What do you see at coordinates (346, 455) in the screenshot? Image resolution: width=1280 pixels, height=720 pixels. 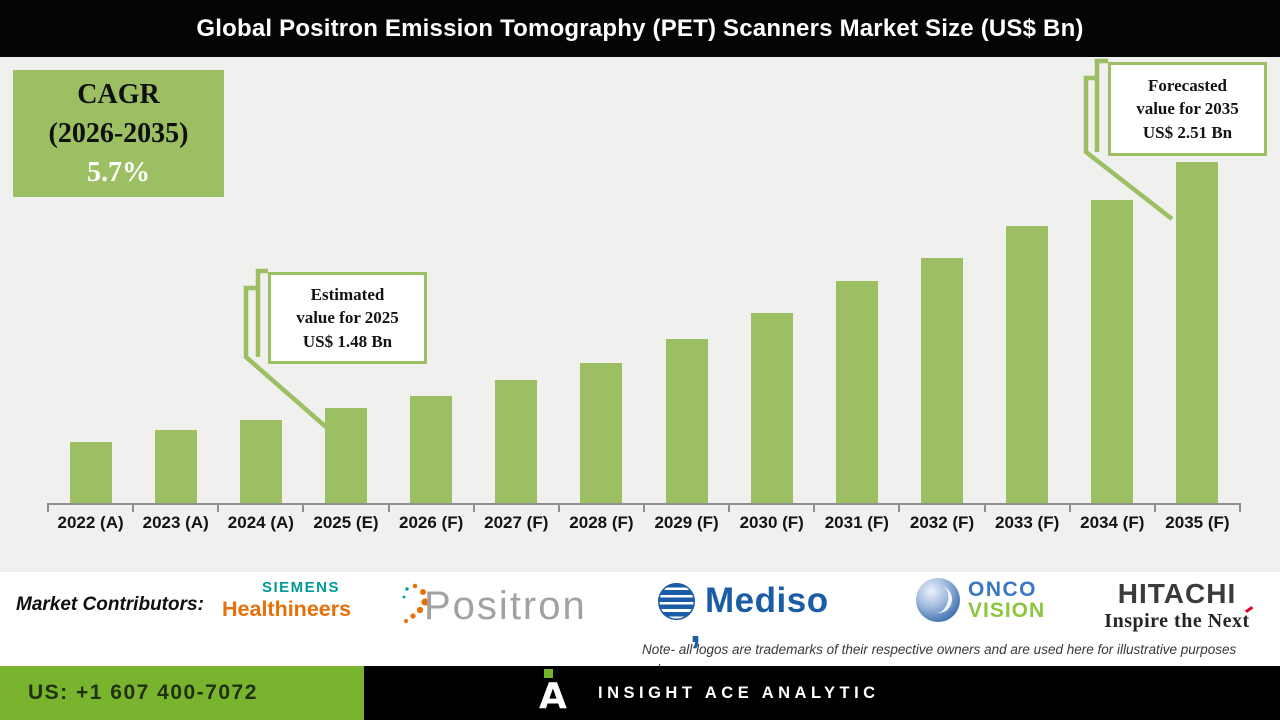 I see `bar-2025 (E)` at bounding box center [346, 455].